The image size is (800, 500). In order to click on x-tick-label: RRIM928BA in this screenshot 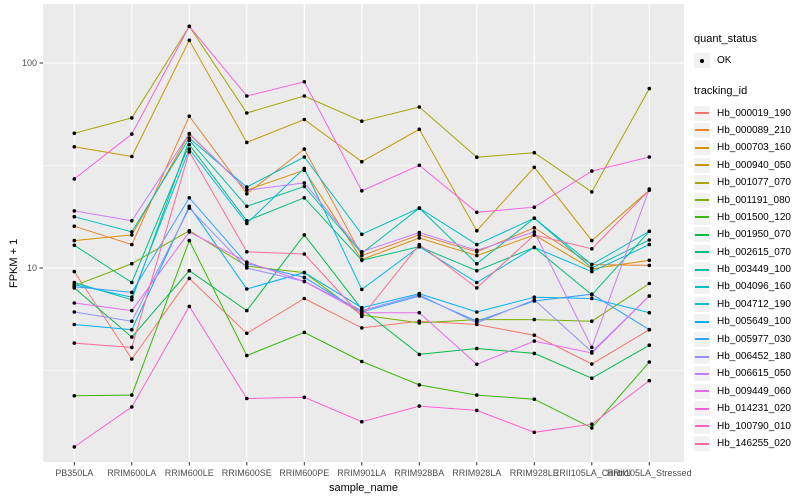, I will do `click(419, 473)`.